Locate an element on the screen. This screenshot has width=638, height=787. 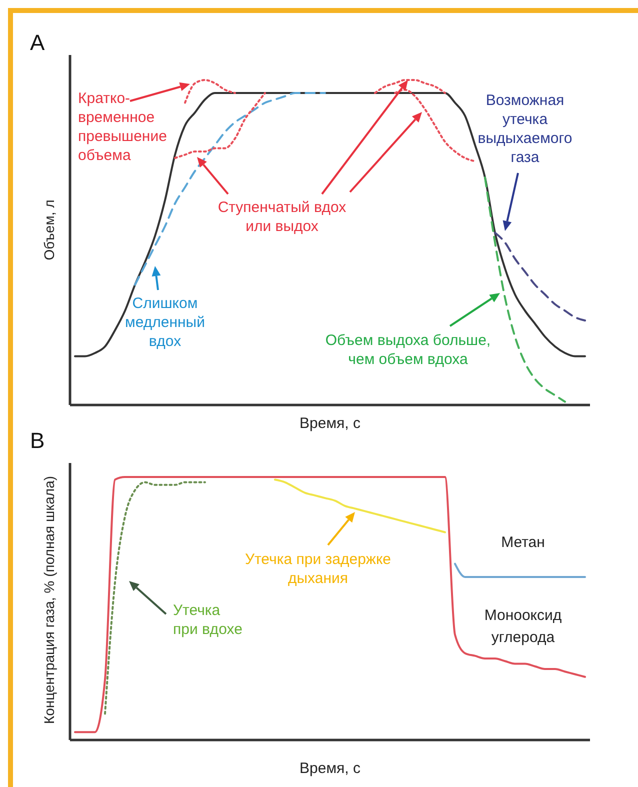
annotation: Кратко- временное превышение объема is located at coordinates (122, 127).